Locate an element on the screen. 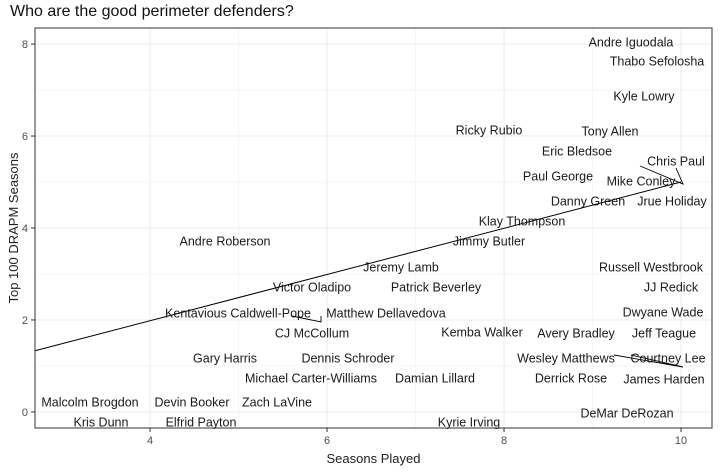 This screenshot has height=472, width=720. point-label: Mike Conley is located at coordinates (642, 182).